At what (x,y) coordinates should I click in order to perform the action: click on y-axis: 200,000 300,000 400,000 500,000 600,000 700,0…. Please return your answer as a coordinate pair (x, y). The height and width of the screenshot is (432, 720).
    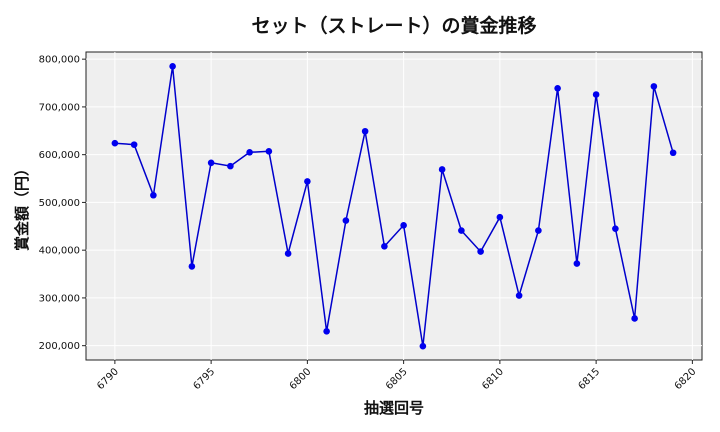
    Looking at the image, I should click on (62, 203).